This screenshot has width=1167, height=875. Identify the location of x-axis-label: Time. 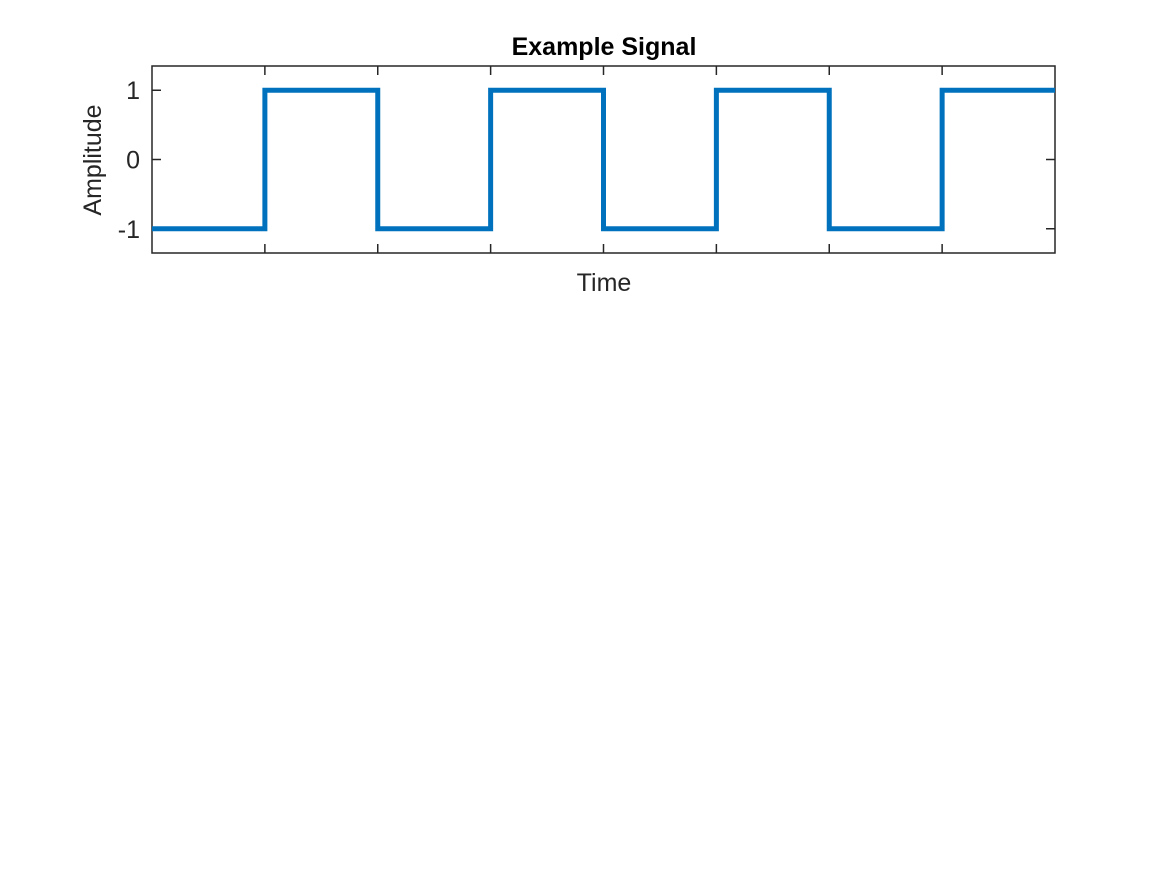
(604, 283).